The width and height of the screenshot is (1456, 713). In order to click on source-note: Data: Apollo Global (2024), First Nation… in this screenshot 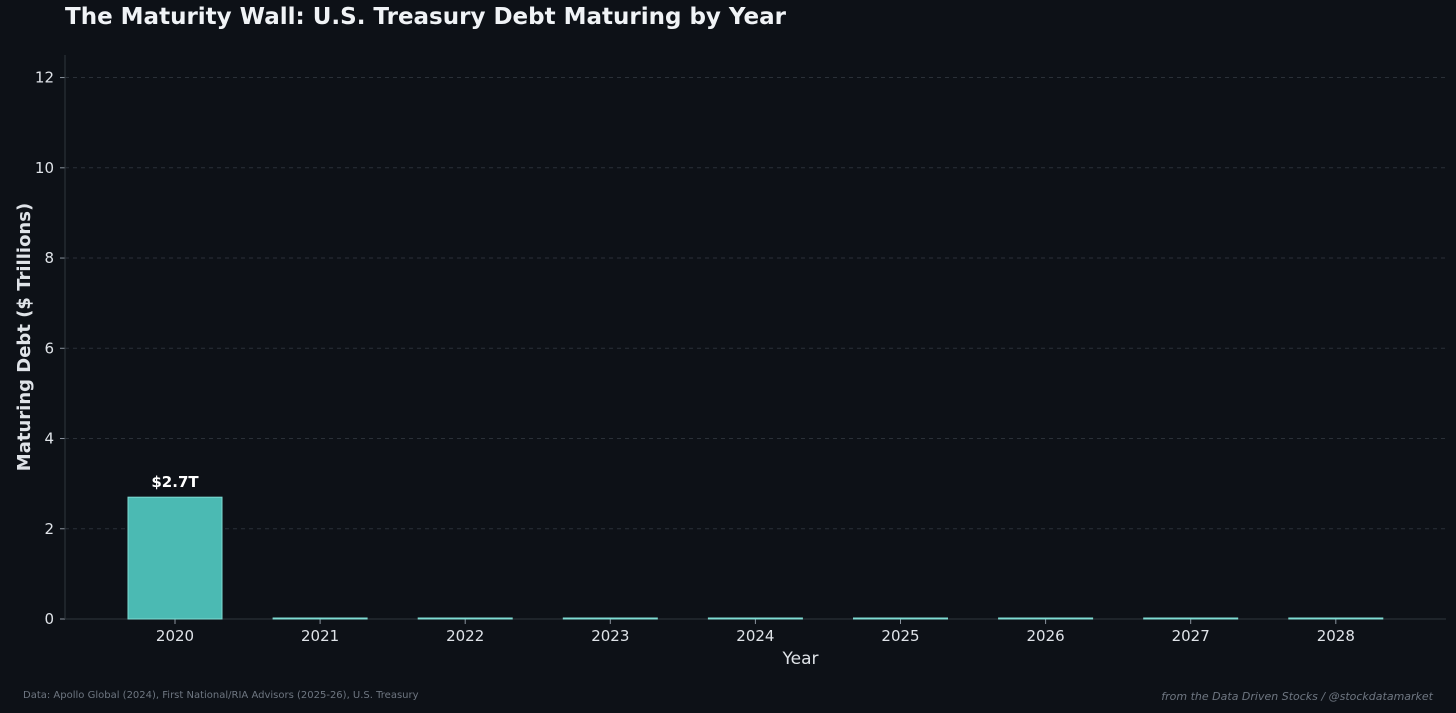, I will do `click(221, 695)`.